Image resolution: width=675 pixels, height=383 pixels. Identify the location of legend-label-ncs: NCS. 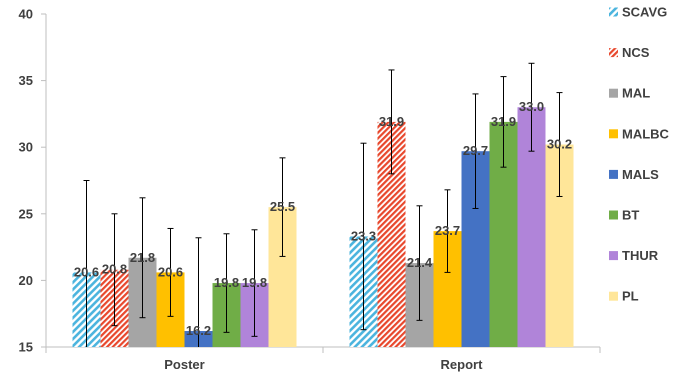
(636, 52).